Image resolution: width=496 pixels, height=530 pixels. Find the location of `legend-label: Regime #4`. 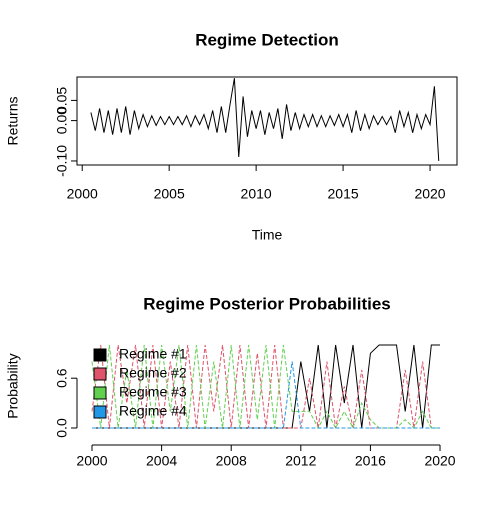

legend-label: Regime #4 is located at coordinates (153, 411).